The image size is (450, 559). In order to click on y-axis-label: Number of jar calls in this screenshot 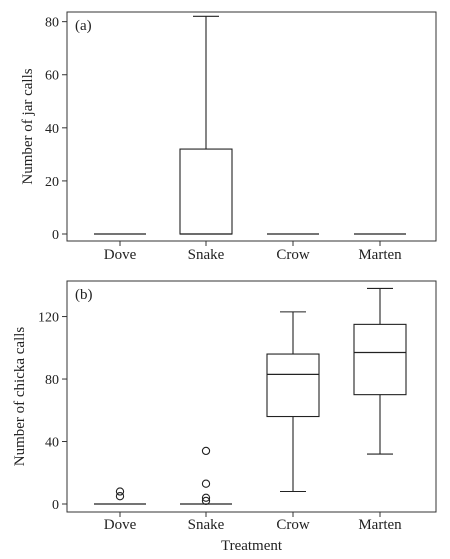, I will do `click(28, 126)`.